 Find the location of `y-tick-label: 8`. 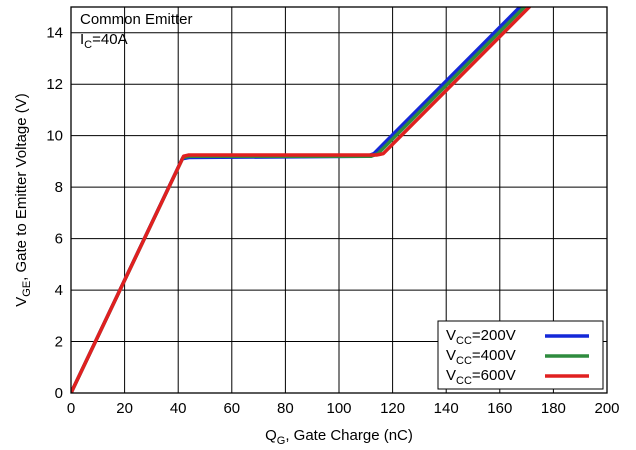

y-tick-label: 8 is located at coordinates (59, 187).